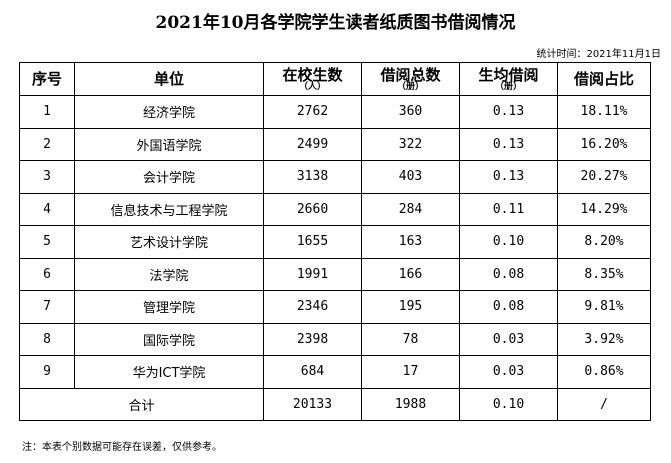 The width and height of the screenshot is (671, 463). What do you see at coordinates (312, 404) in the screenshot?
I see `total-students: 20133` at bounding box center [312, 404].